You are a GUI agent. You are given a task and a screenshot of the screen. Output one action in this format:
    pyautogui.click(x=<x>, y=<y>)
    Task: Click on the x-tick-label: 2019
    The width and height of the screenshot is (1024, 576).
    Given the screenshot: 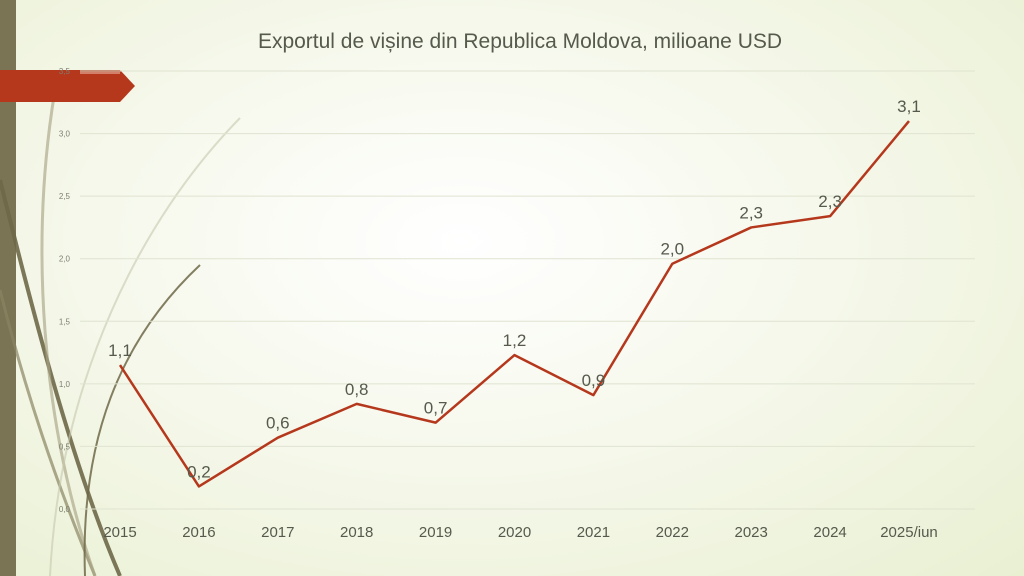 What is the action you would take?
    pyautogui.click(x=435, y=532)
    